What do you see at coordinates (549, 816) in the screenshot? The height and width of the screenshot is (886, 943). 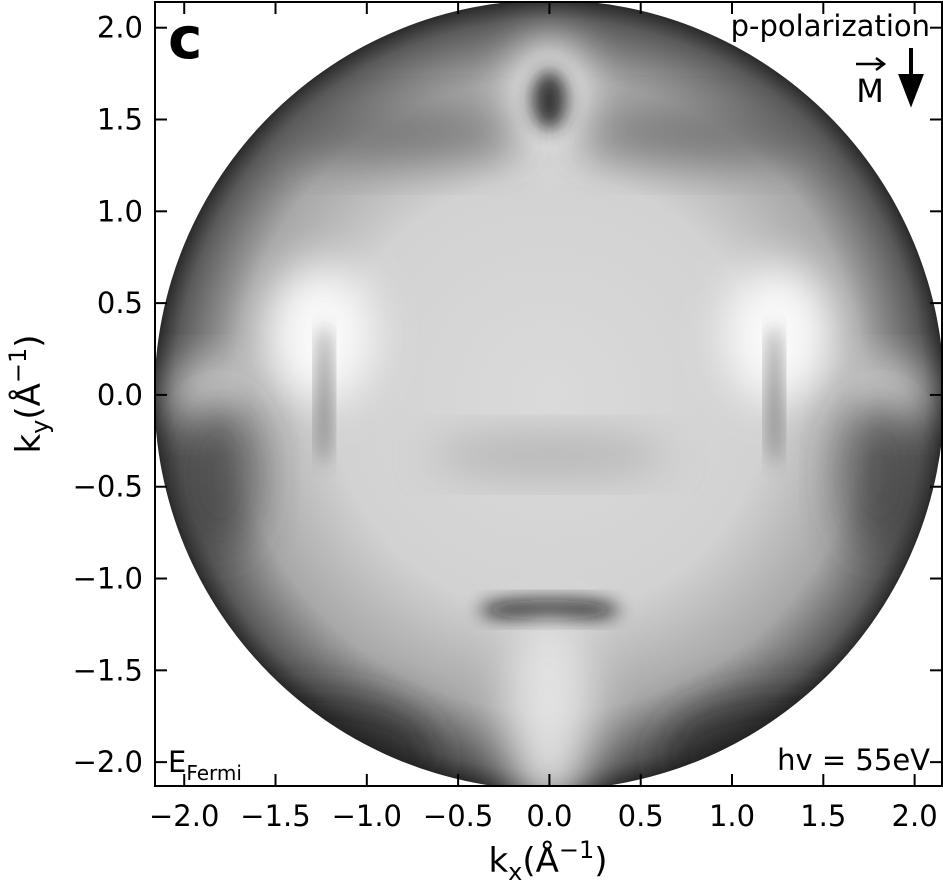 I see `x-tick-label: 0.0` at bounding box center [549, 816].